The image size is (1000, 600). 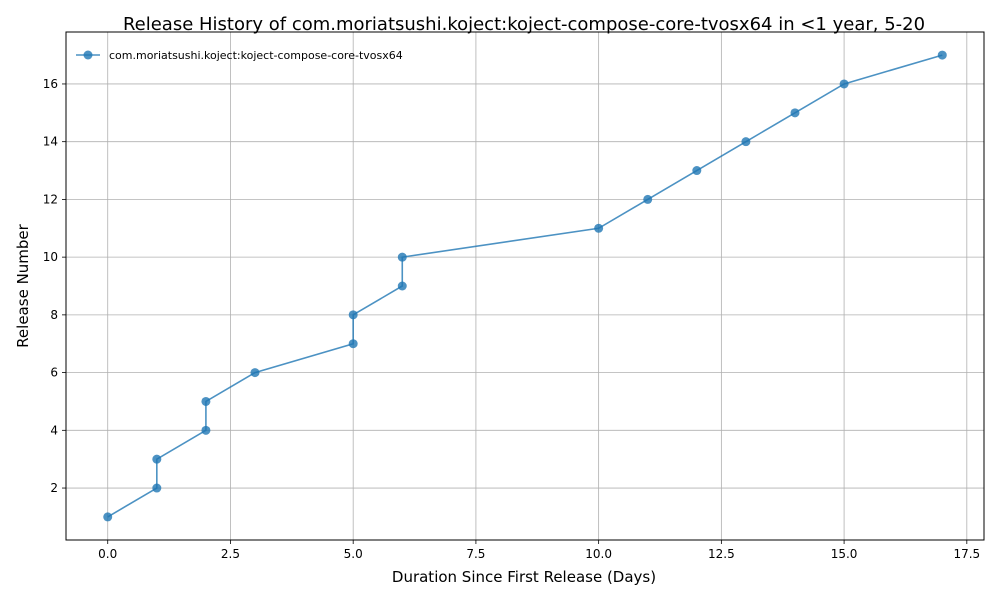 What do you see at coordinates (54, 430) in the screenshot?
I see `y-tick-label: 4` at bounding box center [54, 430].